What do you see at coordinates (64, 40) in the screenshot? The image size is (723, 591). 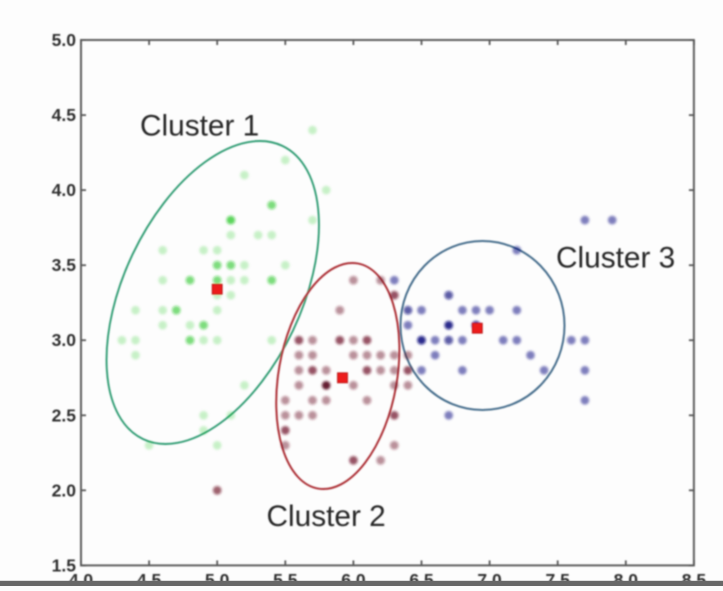 I see `svg-text: 5.0` at bounding box center [64, 40].